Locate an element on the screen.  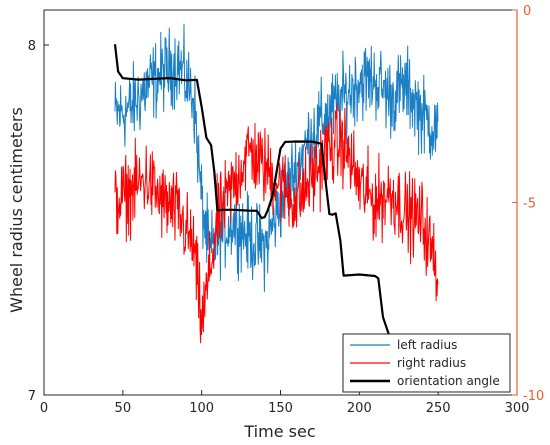
x-tick-label: 100 is located at coordinates (201, 408).